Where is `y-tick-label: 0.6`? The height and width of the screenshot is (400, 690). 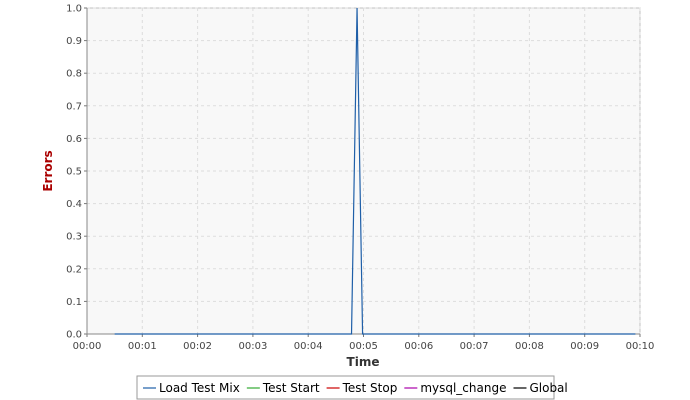 y-tick-label: 0.6 is located at coordinates (74, 139).